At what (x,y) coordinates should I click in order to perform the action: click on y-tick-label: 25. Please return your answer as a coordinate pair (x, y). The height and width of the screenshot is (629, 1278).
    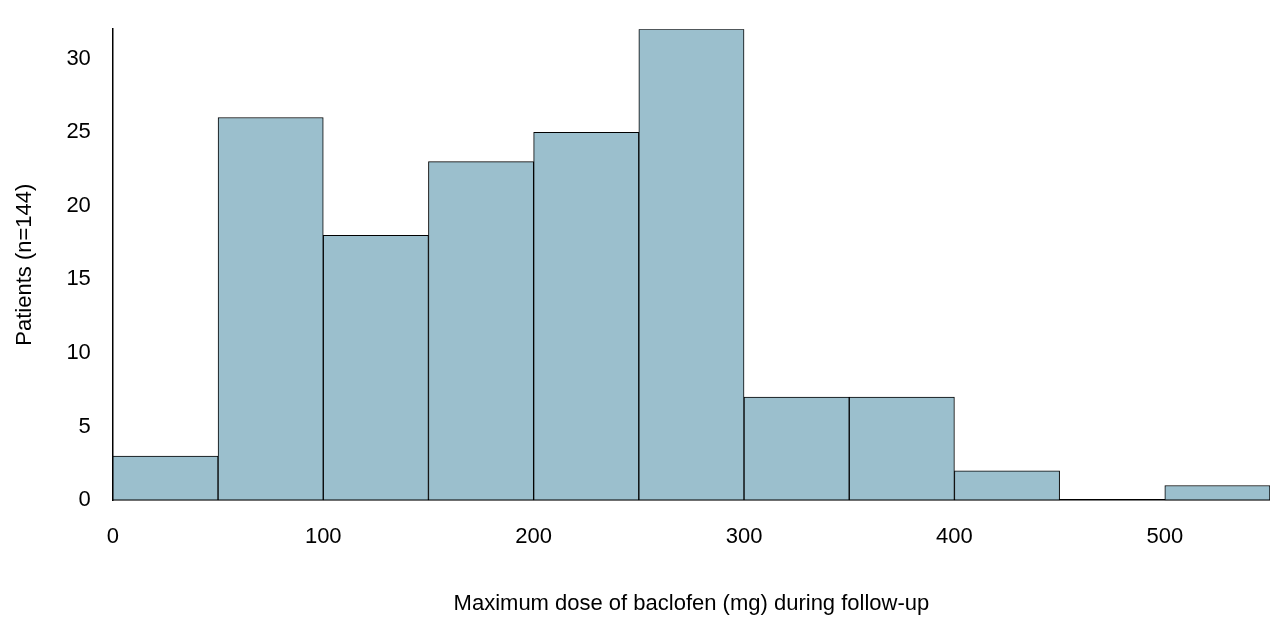
    Looking at the image, I should click on (78, 131).